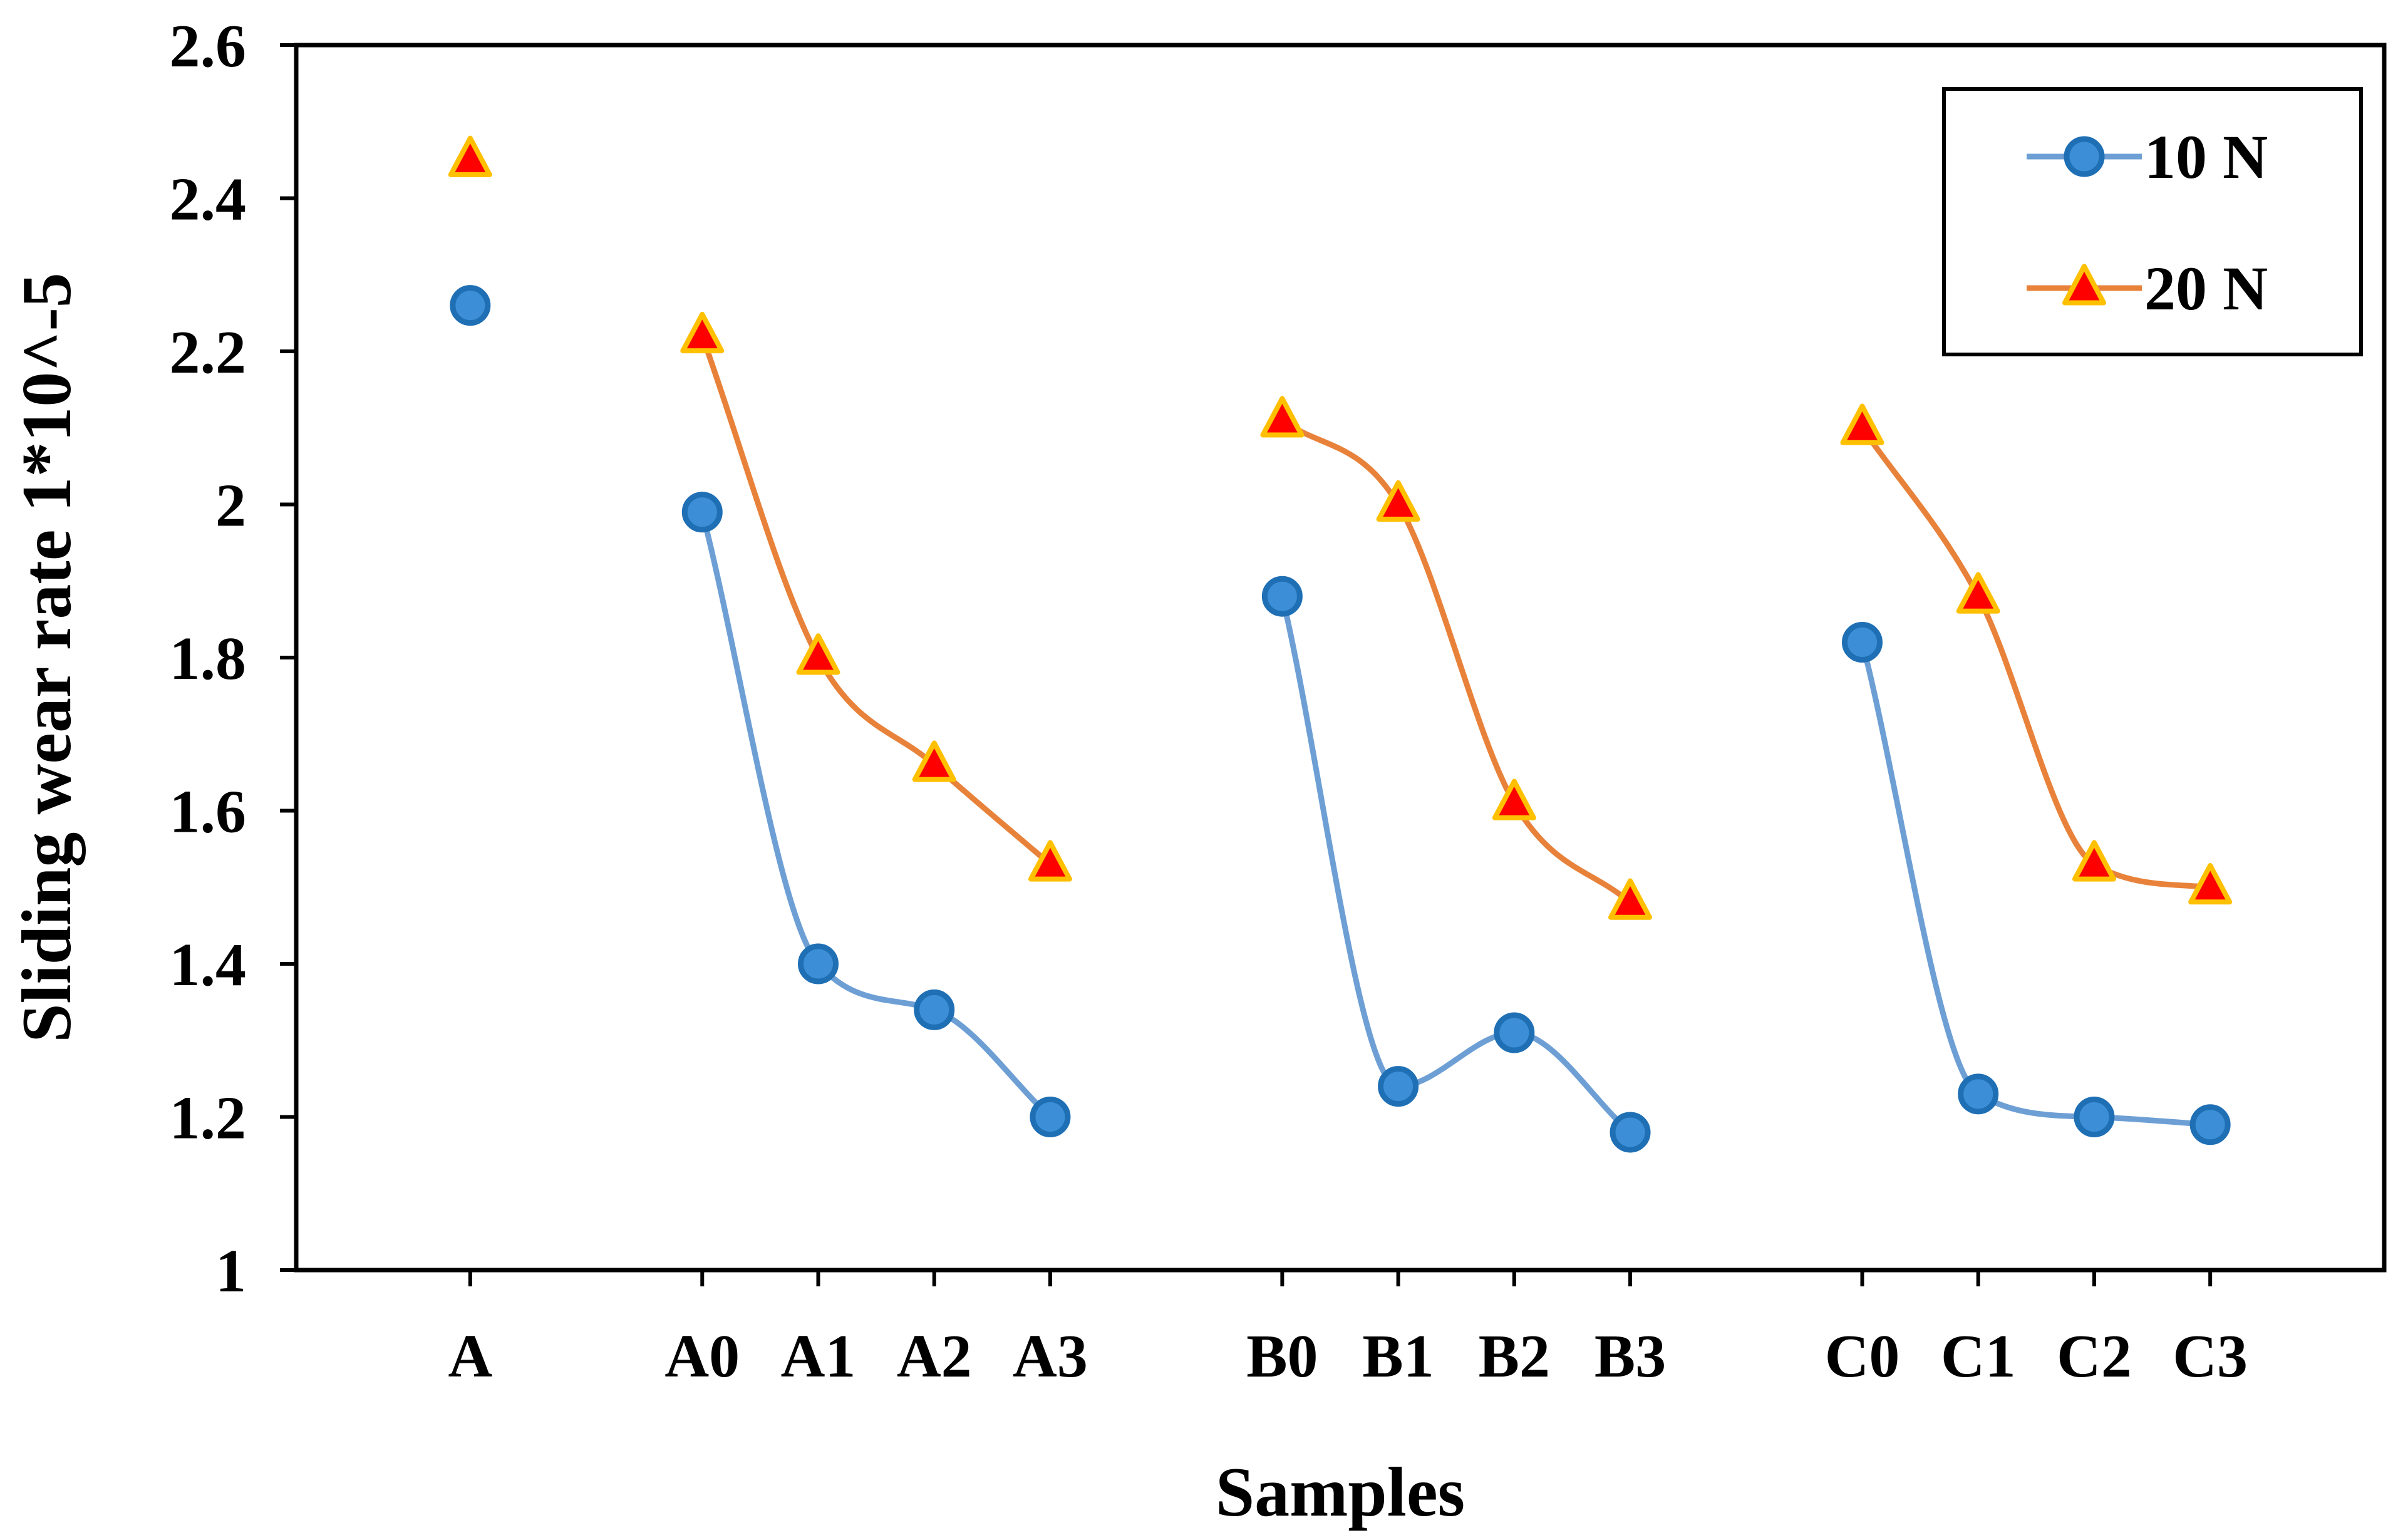 This screenshot has height=1540, width=2403. Describe the element at coordinates (2084, 285) in the screenshot. I see `legend-marker-20-n` at that location.